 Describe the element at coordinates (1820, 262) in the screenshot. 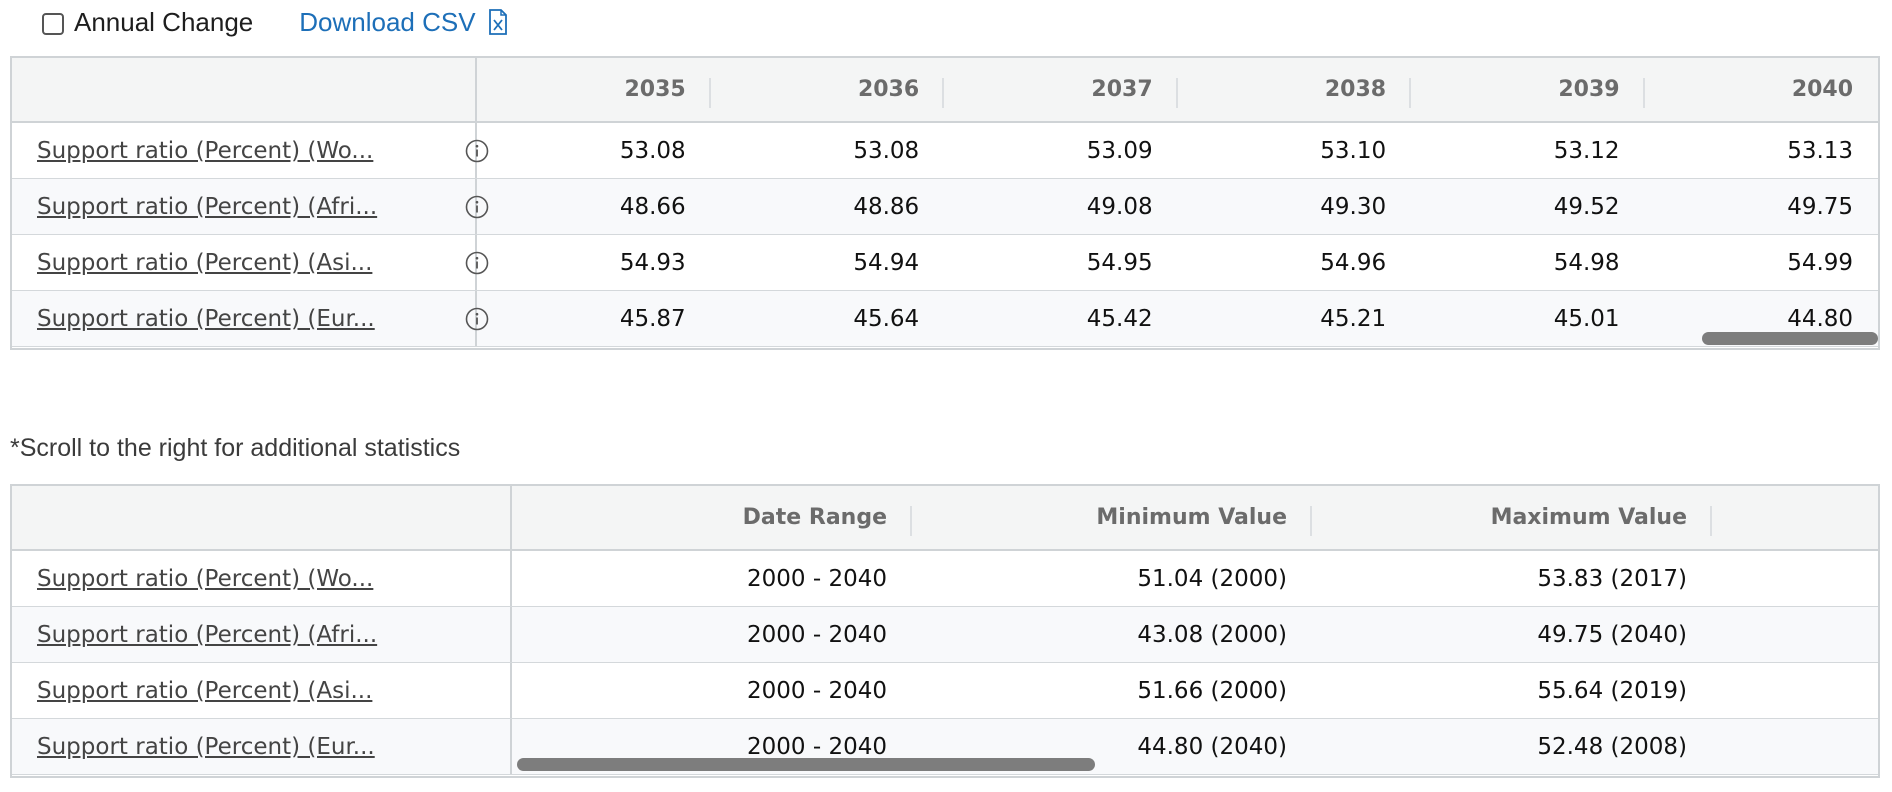

I see `data-cell: 54.99` at that location.